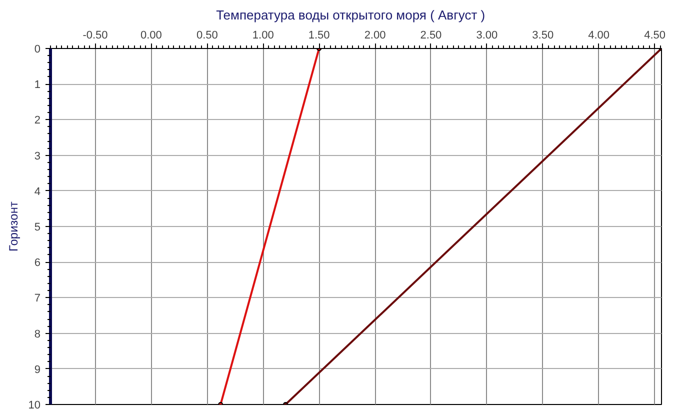 The height and width of the screenshot is (419, 675). What do you see at coordinates (37, 156) in the screenshot?
I see `y-tick-label: 3` at bounding box center [37, 156].